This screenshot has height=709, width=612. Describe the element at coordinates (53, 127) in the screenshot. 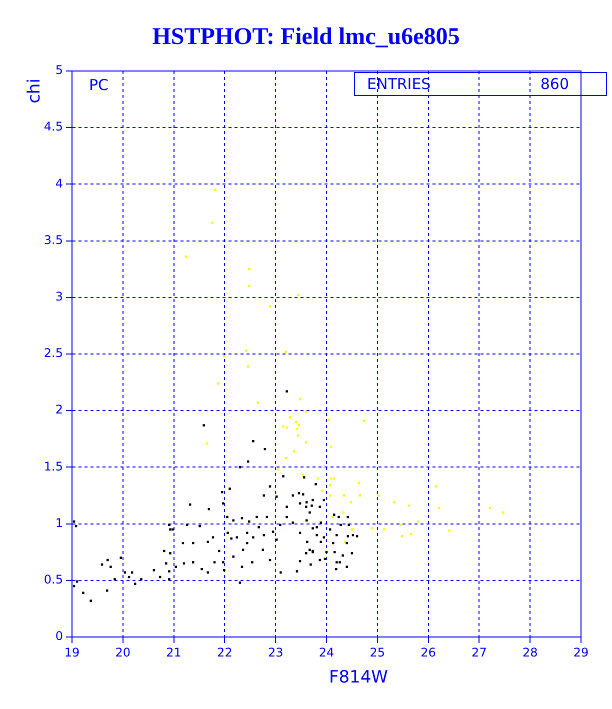

I see `y-tick-label: 4.5` at that location.